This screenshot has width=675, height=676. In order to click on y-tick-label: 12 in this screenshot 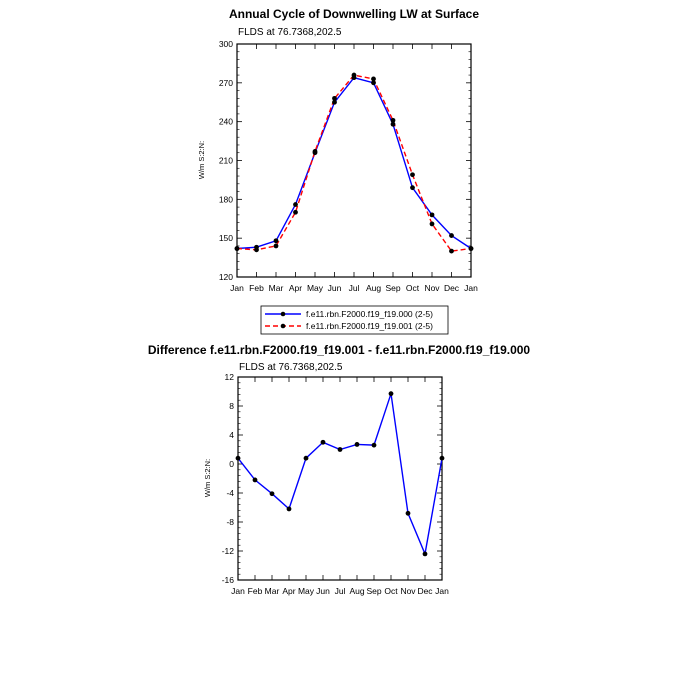, I will do `click(230, 377)`.